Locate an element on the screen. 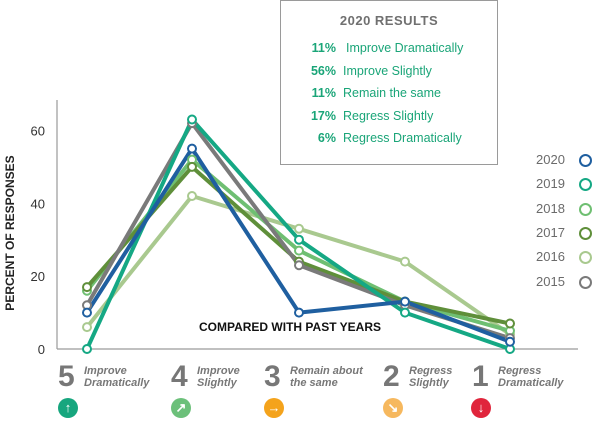 Image resolution: width=594 pixels, height=421 pixels. category-number: 5 is located at coordinates (66, 376).